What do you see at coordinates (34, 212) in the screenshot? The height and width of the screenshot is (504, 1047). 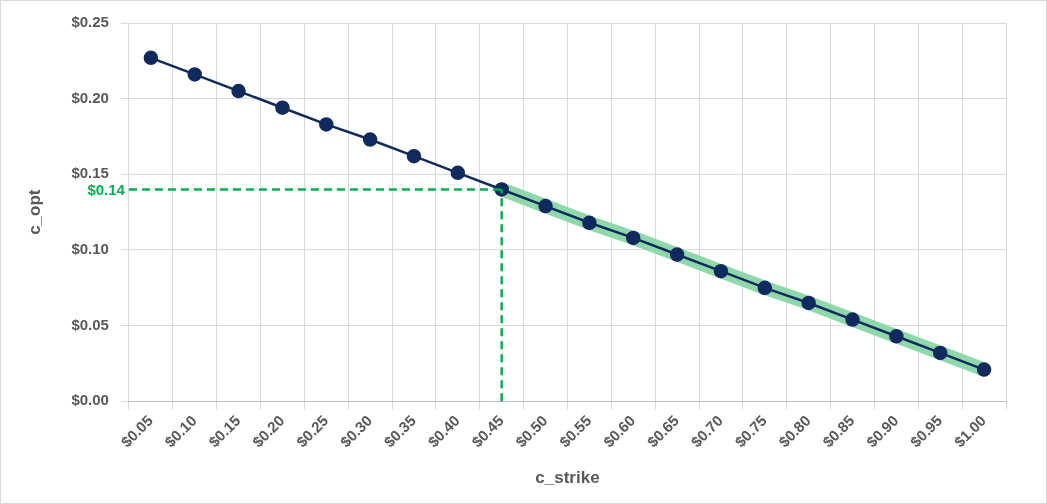 I see `y-axis-title: c_opt` at bounding box center [34, 212].